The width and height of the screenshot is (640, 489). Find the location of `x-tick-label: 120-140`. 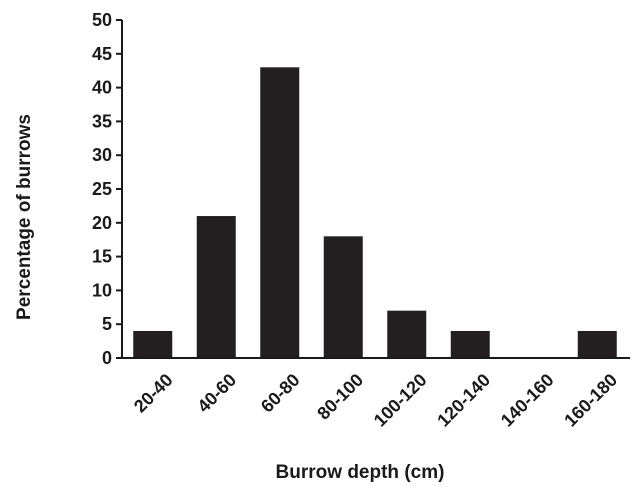

x-tick-label: 120-140 is located at coordinates (463, 400).